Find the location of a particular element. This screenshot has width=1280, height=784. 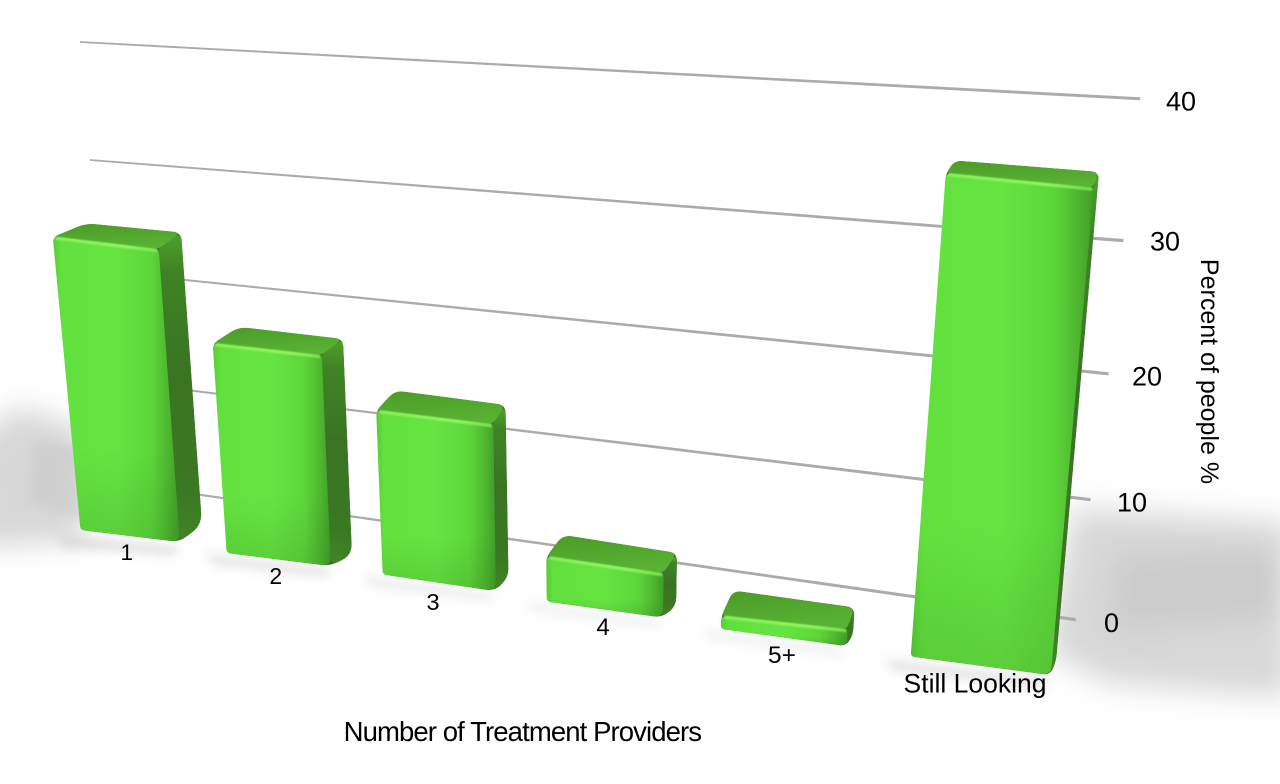

svg-text: 2 is located at coordinates (275, 576).